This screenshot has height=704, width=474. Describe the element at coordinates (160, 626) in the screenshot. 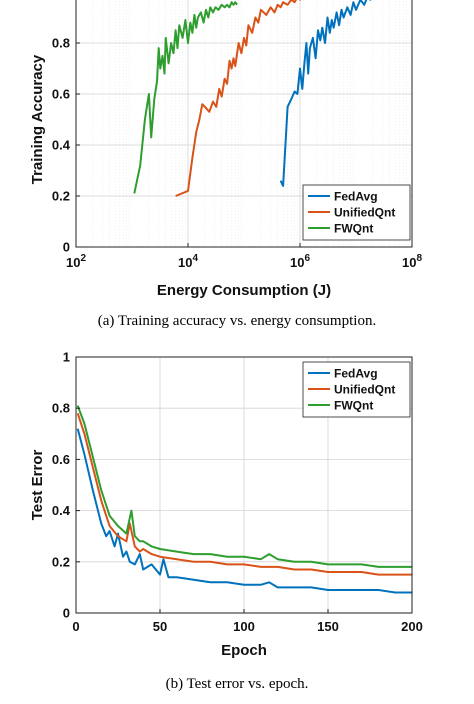

I see `x-tick-label: 50` at that location.